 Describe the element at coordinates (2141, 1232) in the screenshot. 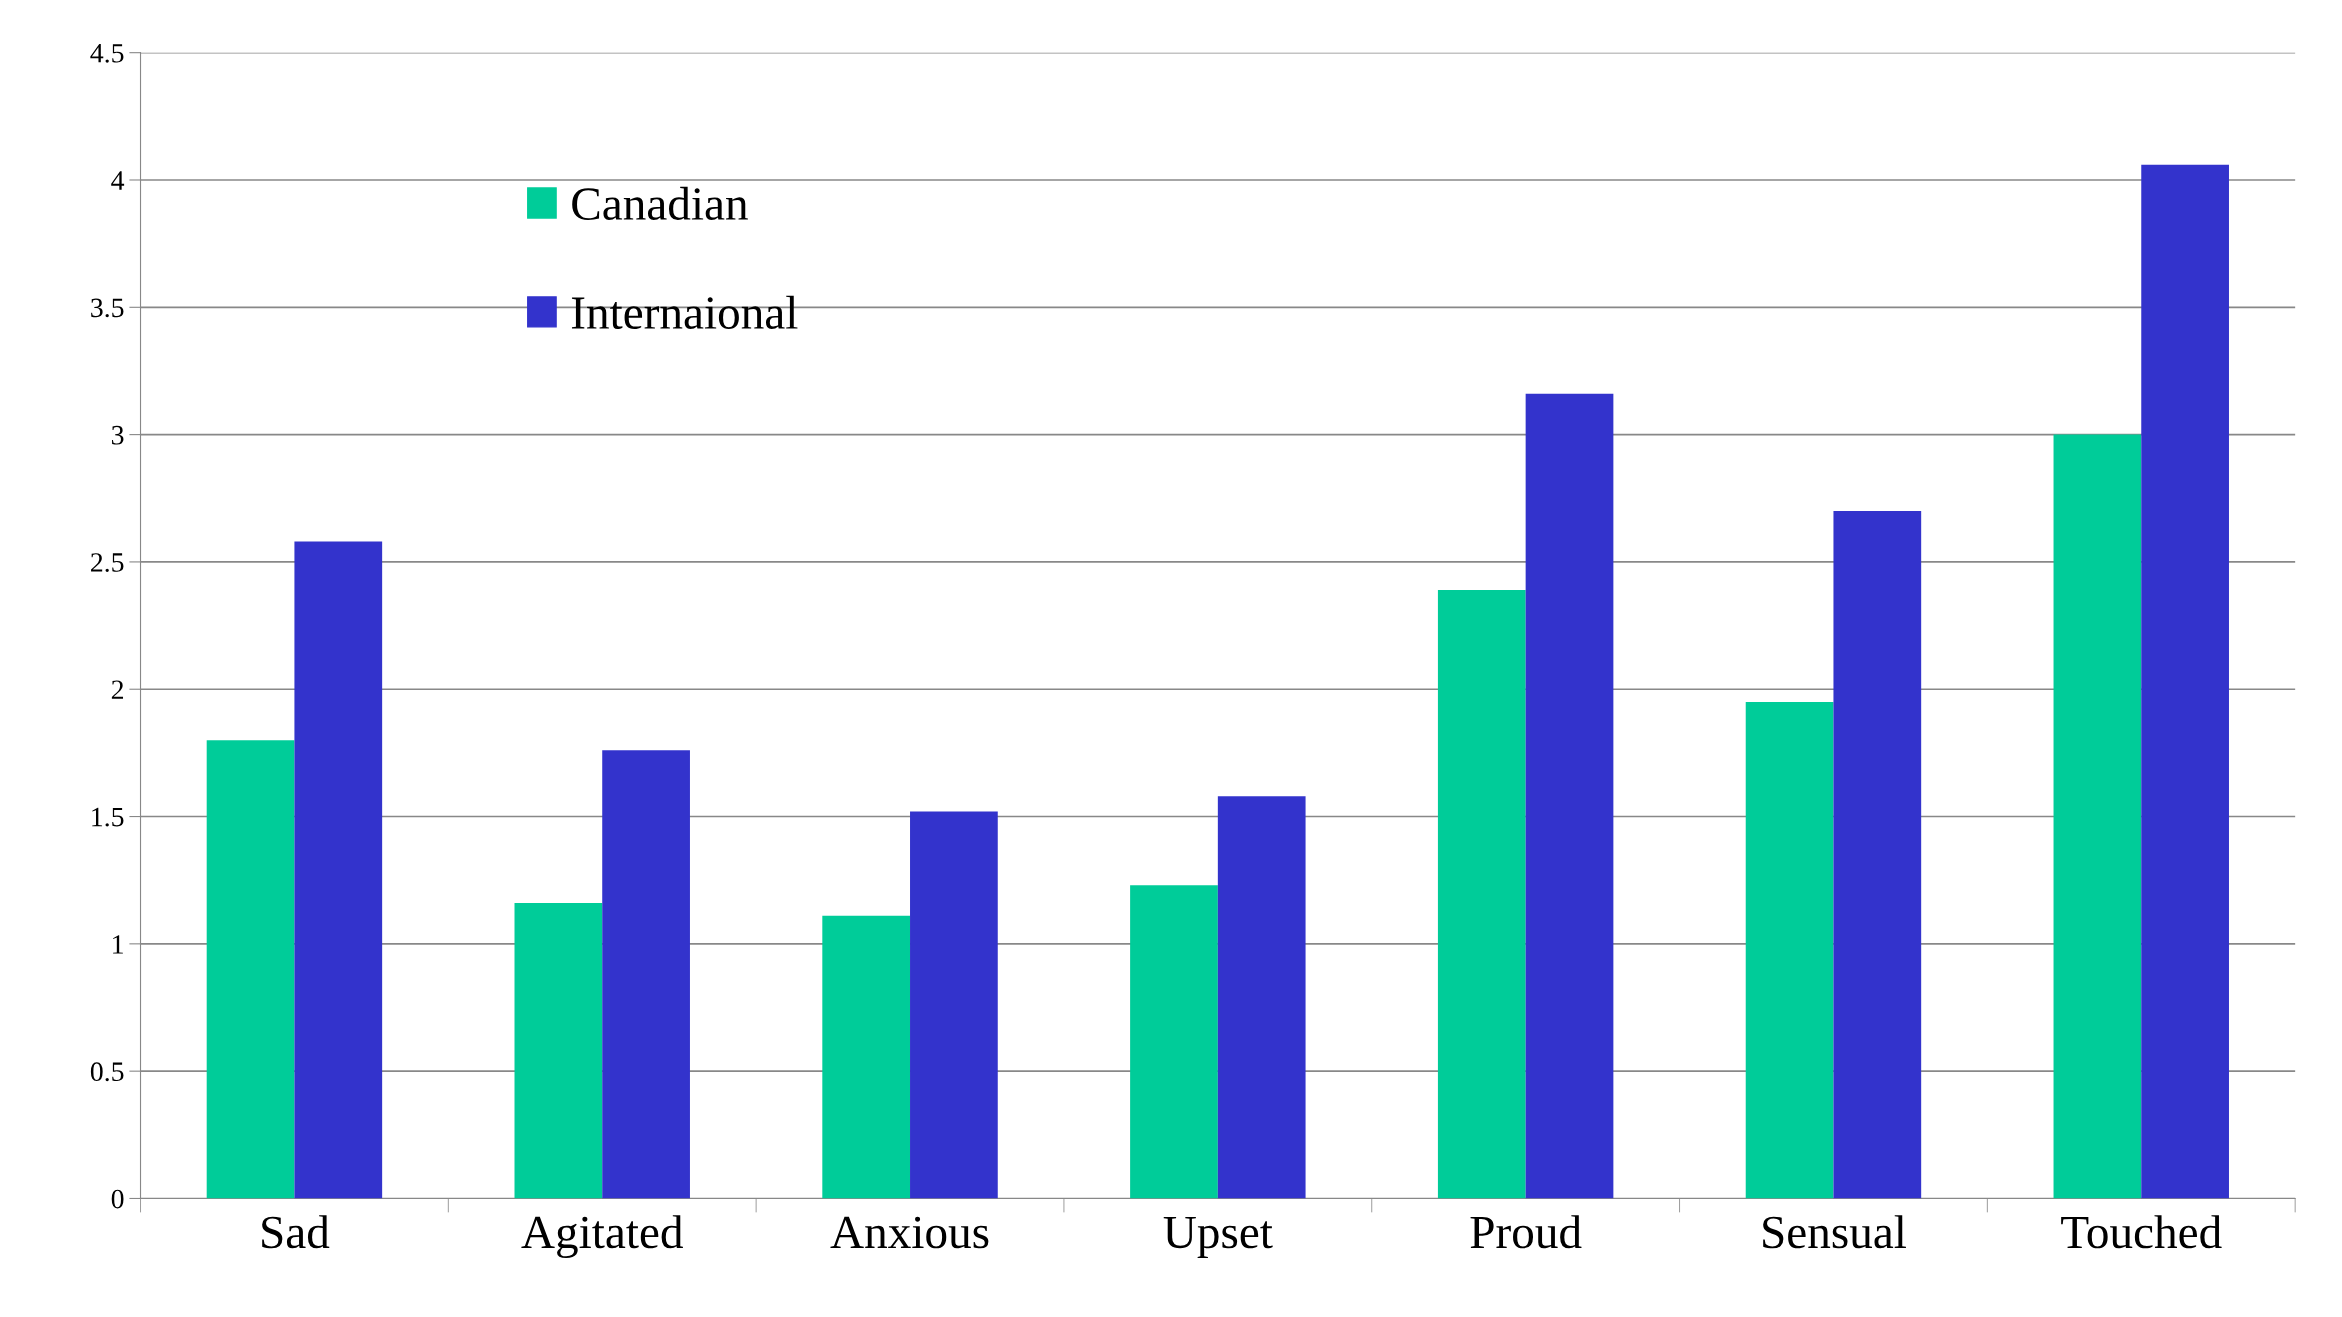

I see `x-tick-label: Touched` at that location.